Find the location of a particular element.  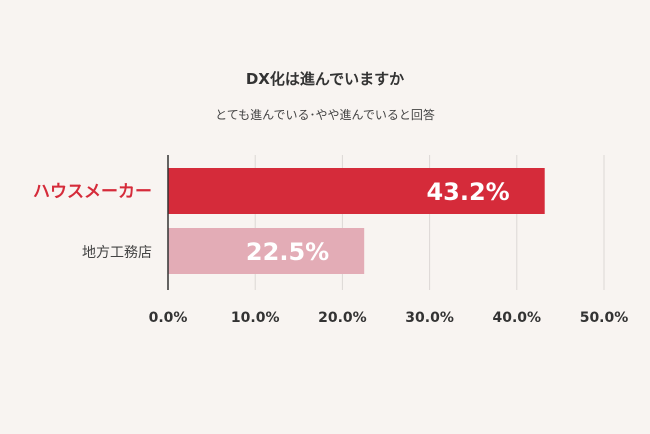

x-tick-label: 20.0% is located at coordinates (342, 318).